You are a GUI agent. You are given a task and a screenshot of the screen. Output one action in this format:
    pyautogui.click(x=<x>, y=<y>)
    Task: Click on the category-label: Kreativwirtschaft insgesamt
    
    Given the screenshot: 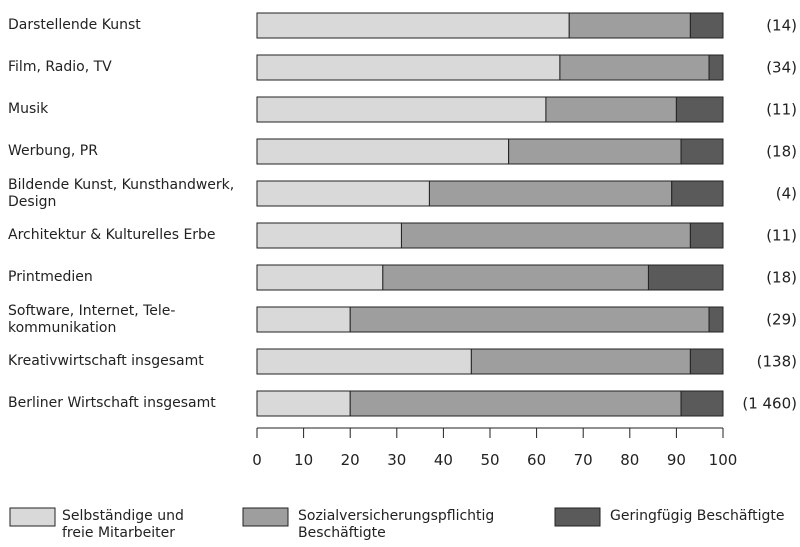 What is the action you would take?
    pyautogui.click(x=106, y=361)
    